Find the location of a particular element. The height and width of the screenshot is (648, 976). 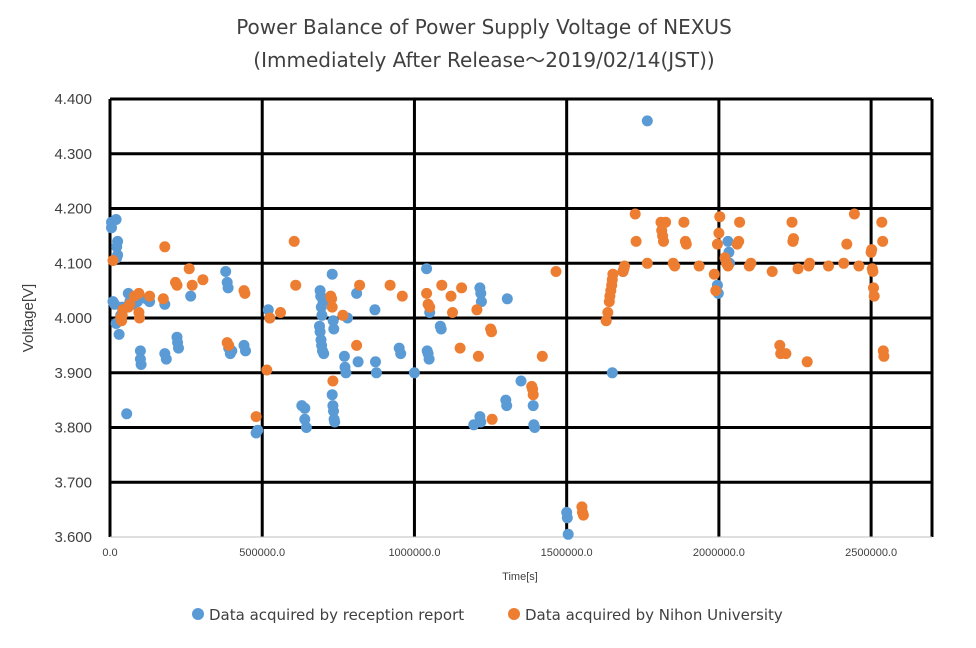

x-tick-label: 0.0 is located at coordinates (109, 553).